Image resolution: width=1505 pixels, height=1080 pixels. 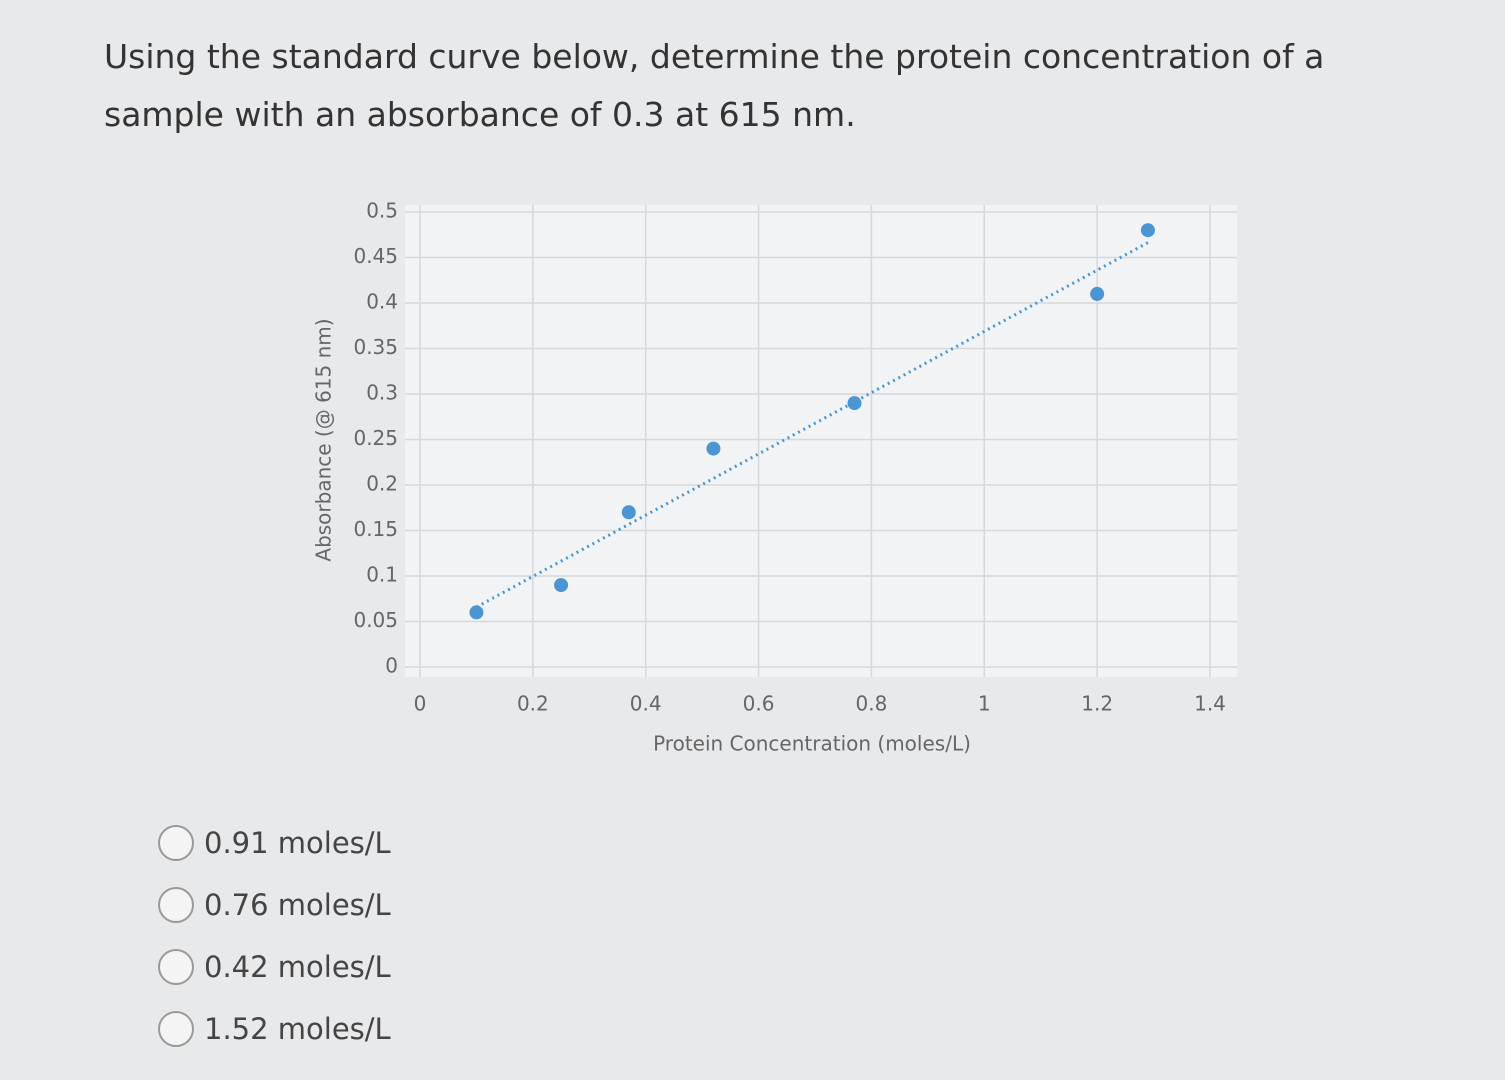 What do you see at coordinates (375, 256) in the screenshot?
I see `y-tick-label: 0.45` at bounding box center [375, 256].